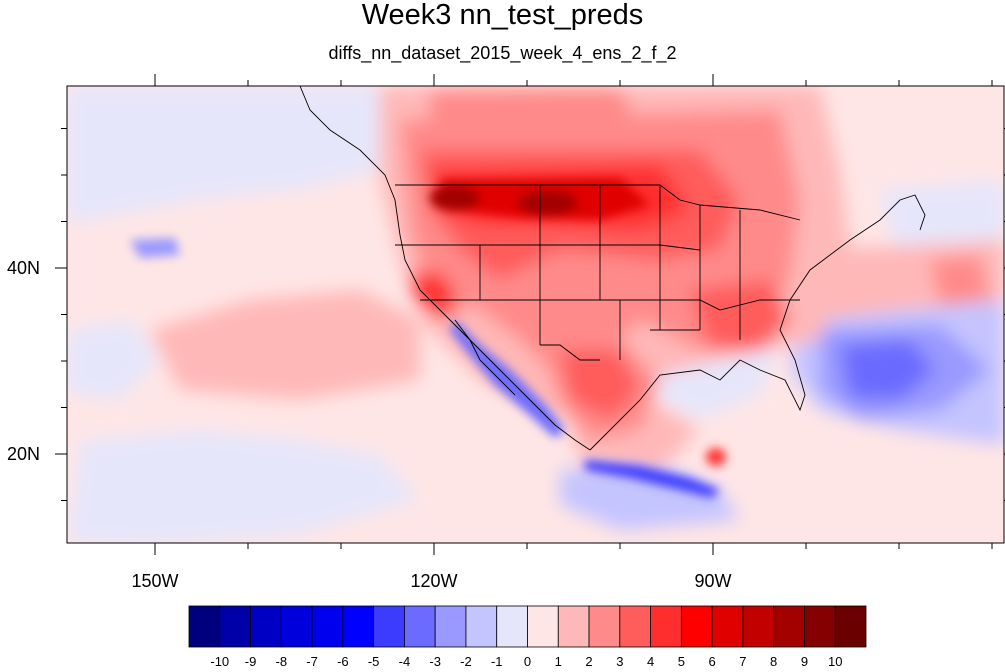 This screenshot has width=1005, height=672. What do you see at coordinates (23, 454) in the screenshot?
I see `lat-tick-label: 20N` at bounding box center [23, 454].